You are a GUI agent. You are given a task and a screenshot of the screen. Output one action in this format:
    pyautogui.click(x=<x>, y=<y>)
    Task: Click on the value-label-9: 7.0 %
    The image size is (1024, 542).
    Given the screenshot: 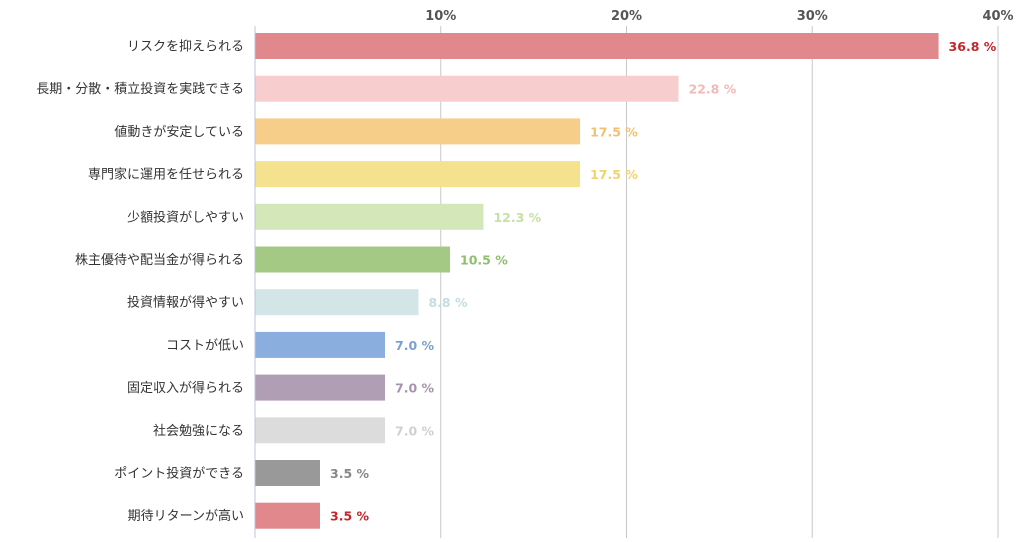 What is the action you would take?
    pyautogui.click(x=414, y=430)
    